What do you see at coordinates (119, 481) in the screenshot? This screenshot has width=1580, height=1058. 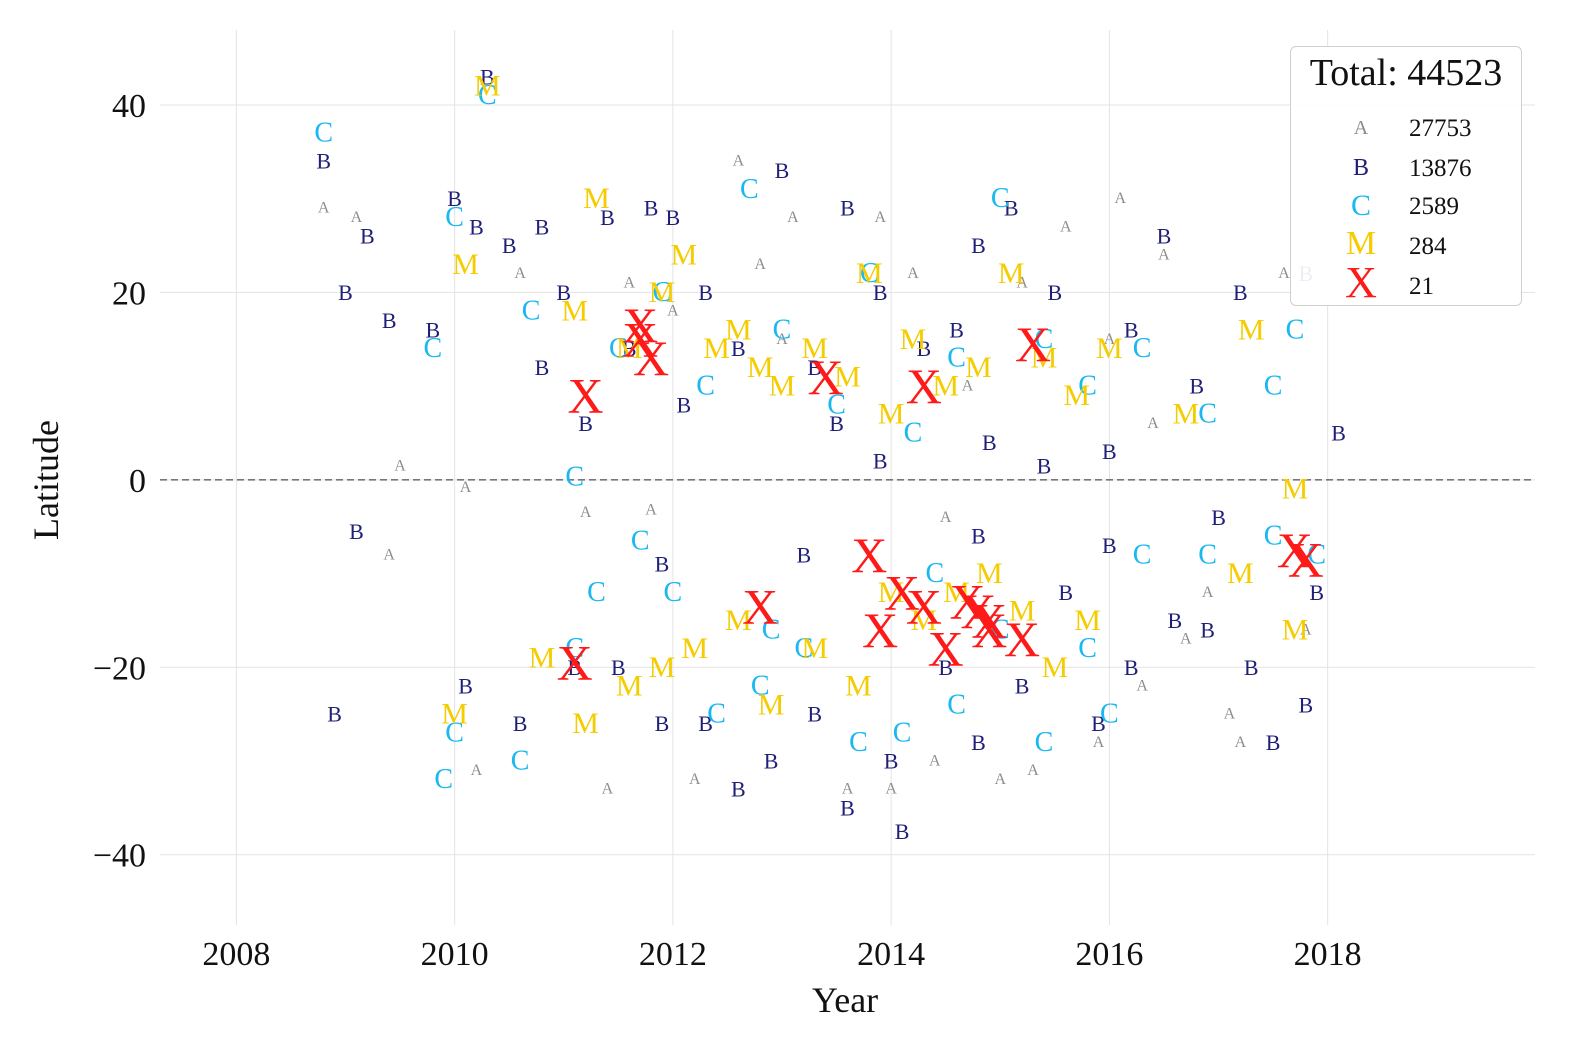 I see `y-tick-labels: 40 20 0 −20 −40` at bounding box center [119, 481].